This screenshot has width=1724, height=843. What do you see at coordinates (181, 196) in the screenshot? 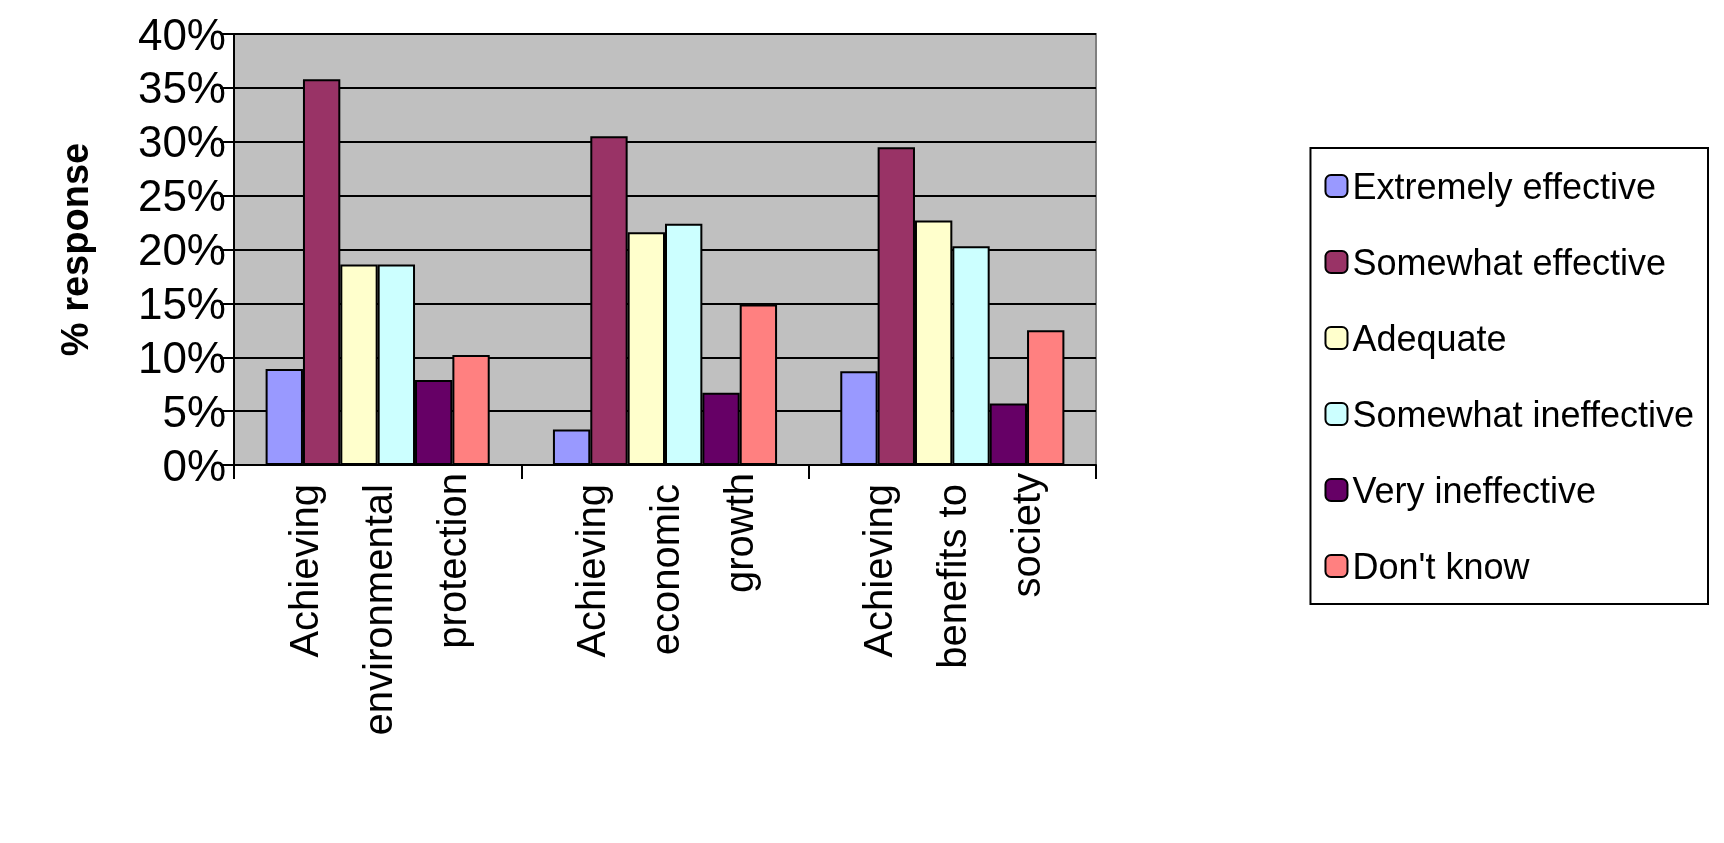
I see `y-tick-label: 25%` at bounding box center [181, 196].